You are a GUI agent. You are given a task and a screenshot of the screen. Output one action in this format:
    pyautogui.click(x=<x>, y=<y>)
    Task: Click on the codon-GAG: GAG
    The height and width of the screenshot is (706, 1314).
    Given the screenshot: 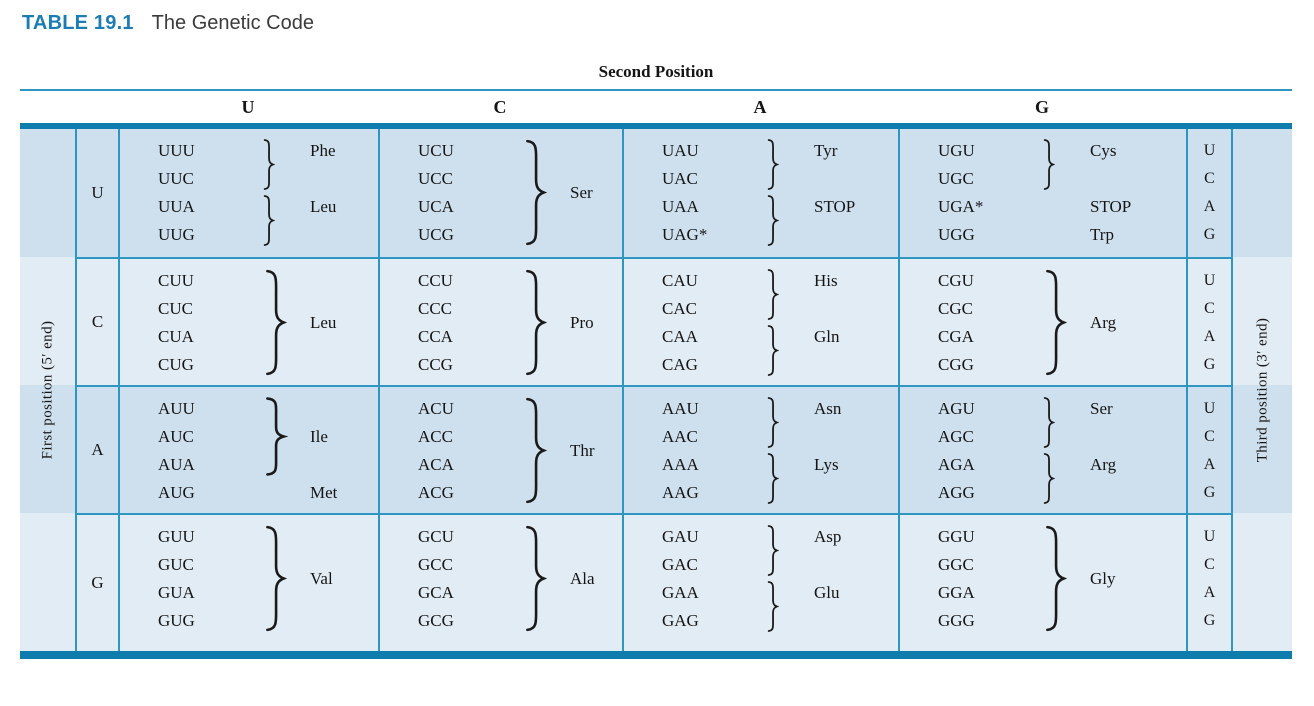 What is the action you would take?
    pyautogui.click(x=680, y=620)
    